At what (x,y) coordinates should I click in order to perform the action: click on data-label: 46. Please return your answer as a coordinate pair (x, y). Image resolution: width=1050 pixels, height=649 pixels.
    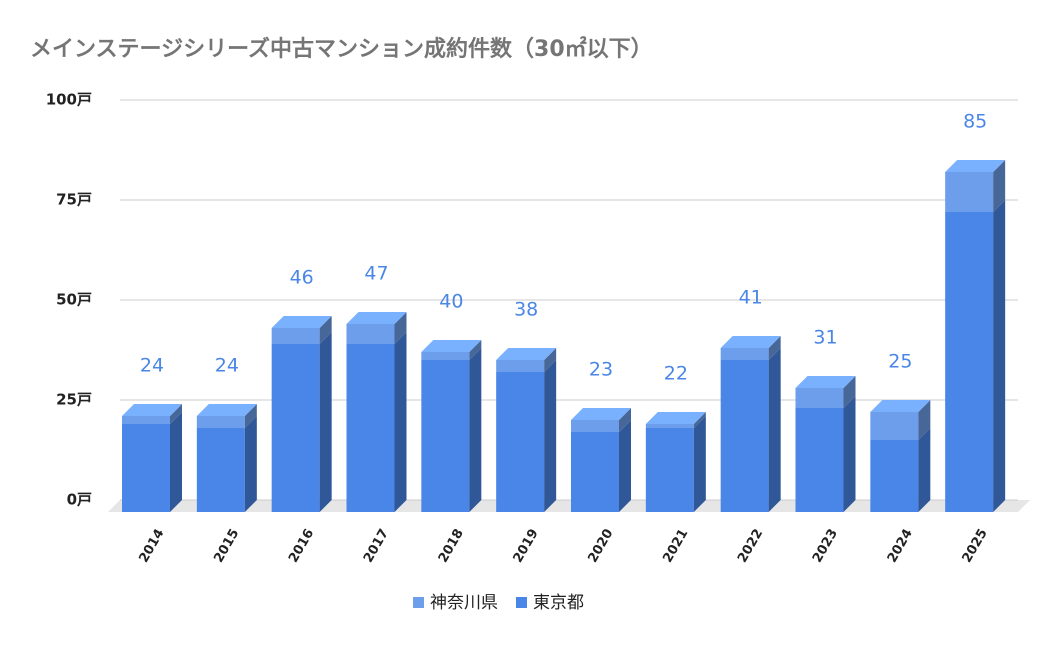
    Looking at the image, I should click on (302, 278).